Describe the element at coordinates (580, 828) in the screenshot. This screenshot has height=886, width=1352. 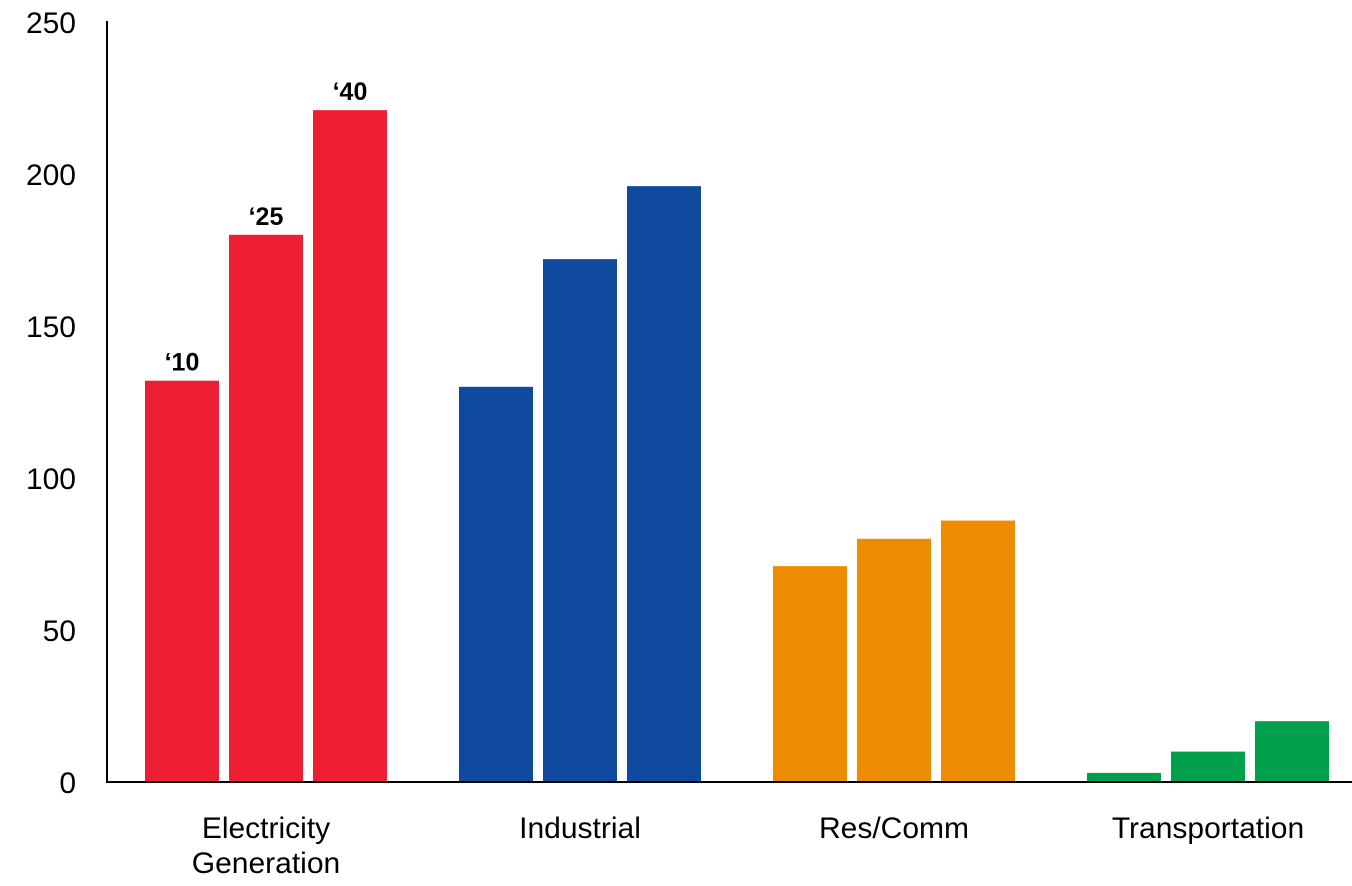
I see `category-label-1-0: Industrial` at that location.